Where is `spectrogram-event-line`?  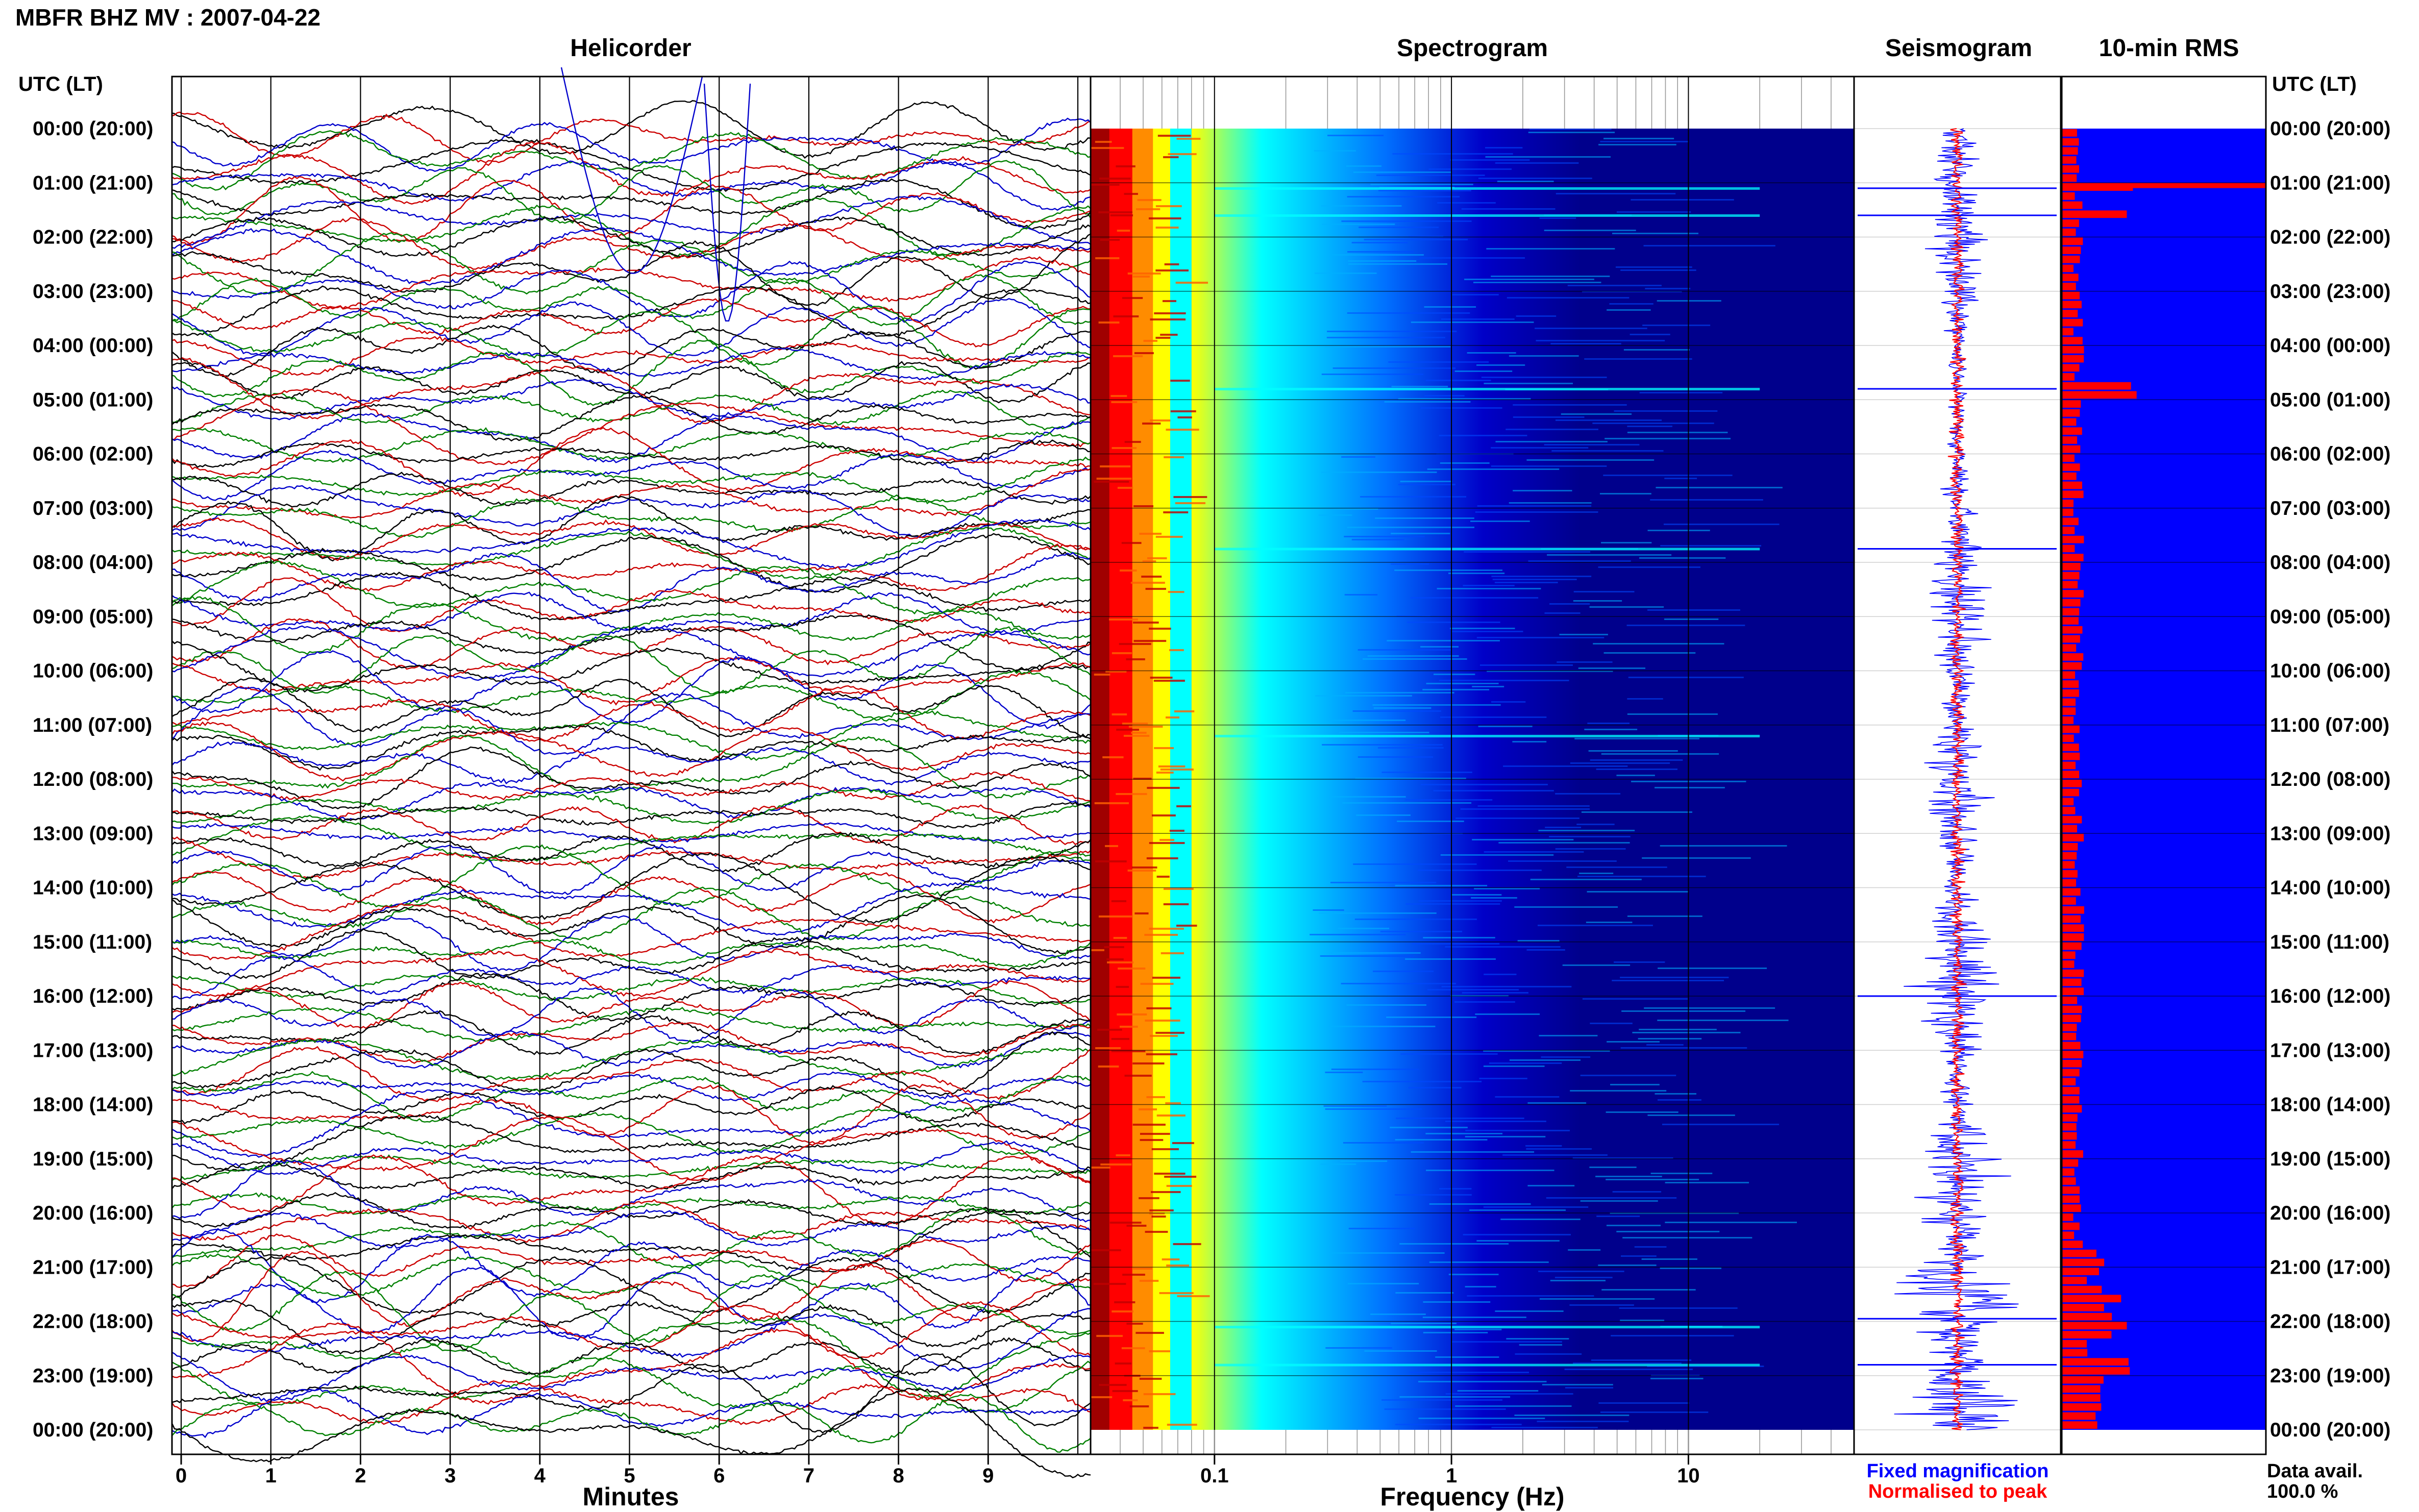
spectrogram-event-line is located at coordinates (1487, 1365).